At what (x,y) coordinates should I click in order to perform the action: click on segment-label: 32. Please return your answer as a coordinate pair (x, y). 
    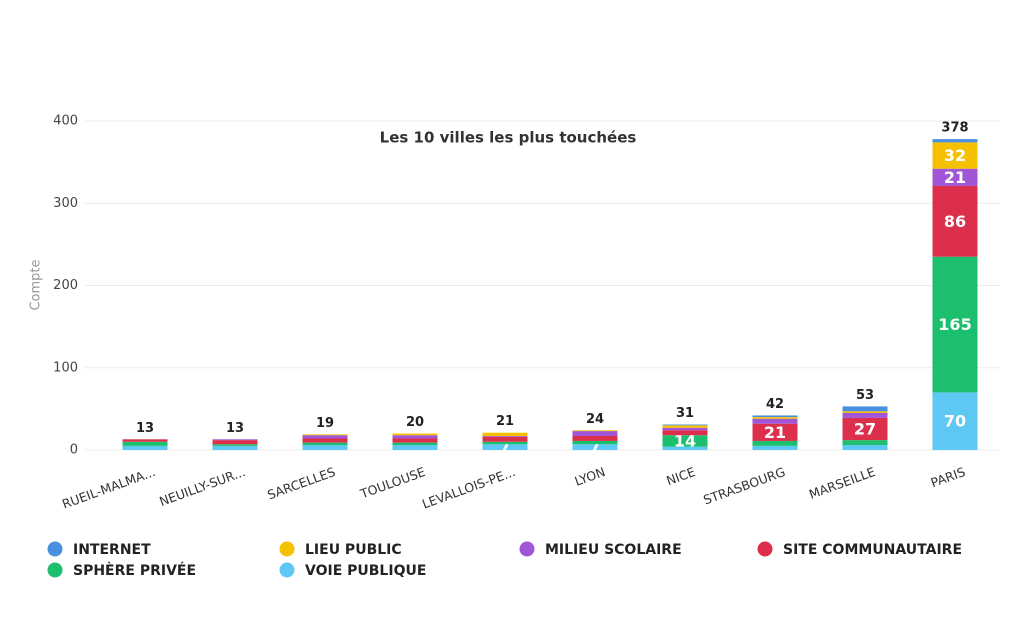
    Looking at the image, I should click on (955, 155).